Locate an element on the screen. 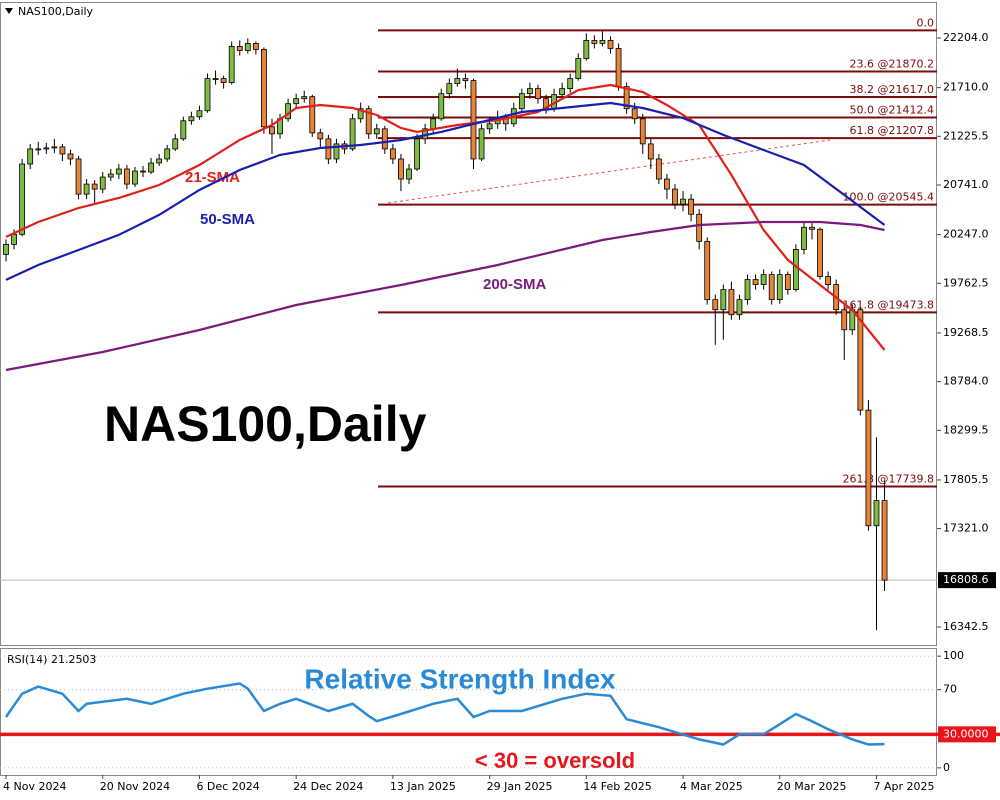 The image size is (1000, 800). level-label: 30.0000 is located at coordinates (966, 733).